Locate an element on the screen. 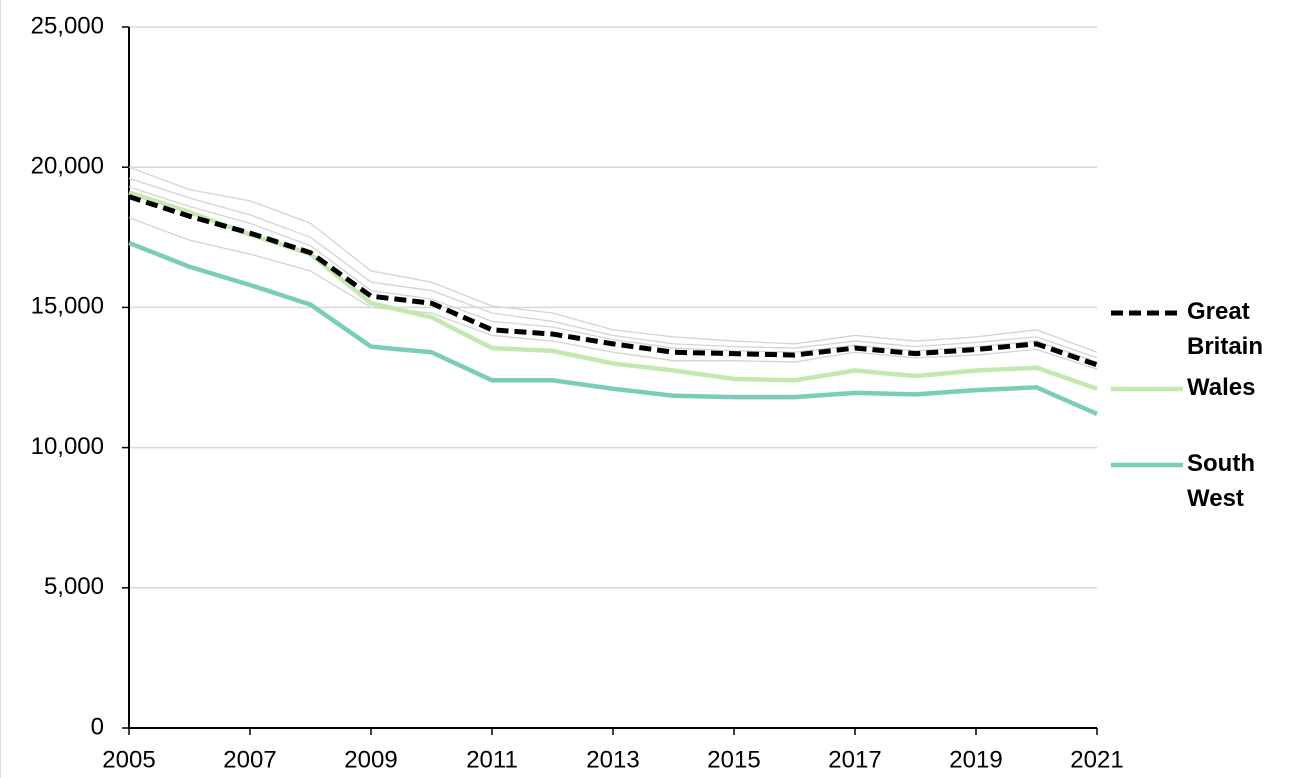 The height and width of the screenshot is (778, 1289). x-tick-label: 2005 is located at coordinates (128, 759).